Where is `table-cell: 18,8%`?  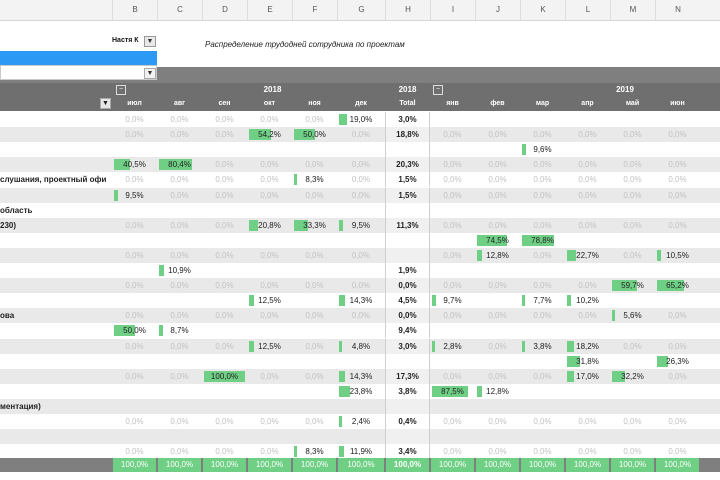
table-cell: 18,8% is located at coordinates (407, 135).